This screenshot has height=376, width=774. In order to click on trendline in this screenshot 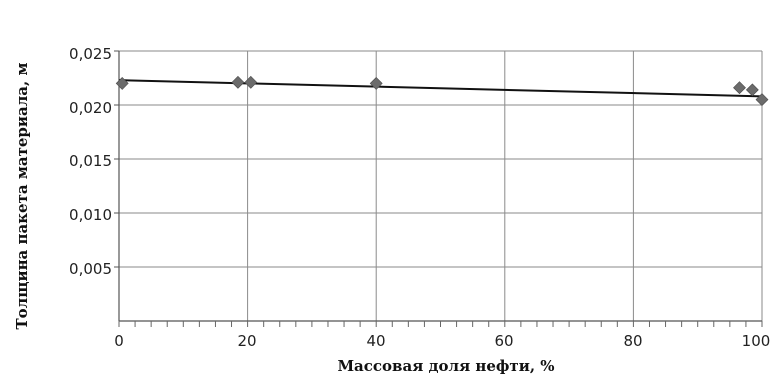, I will do `click(440, 88)`.